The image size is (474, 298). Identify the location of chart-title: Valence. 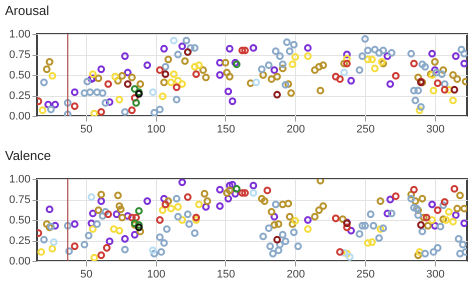
(28, 155).